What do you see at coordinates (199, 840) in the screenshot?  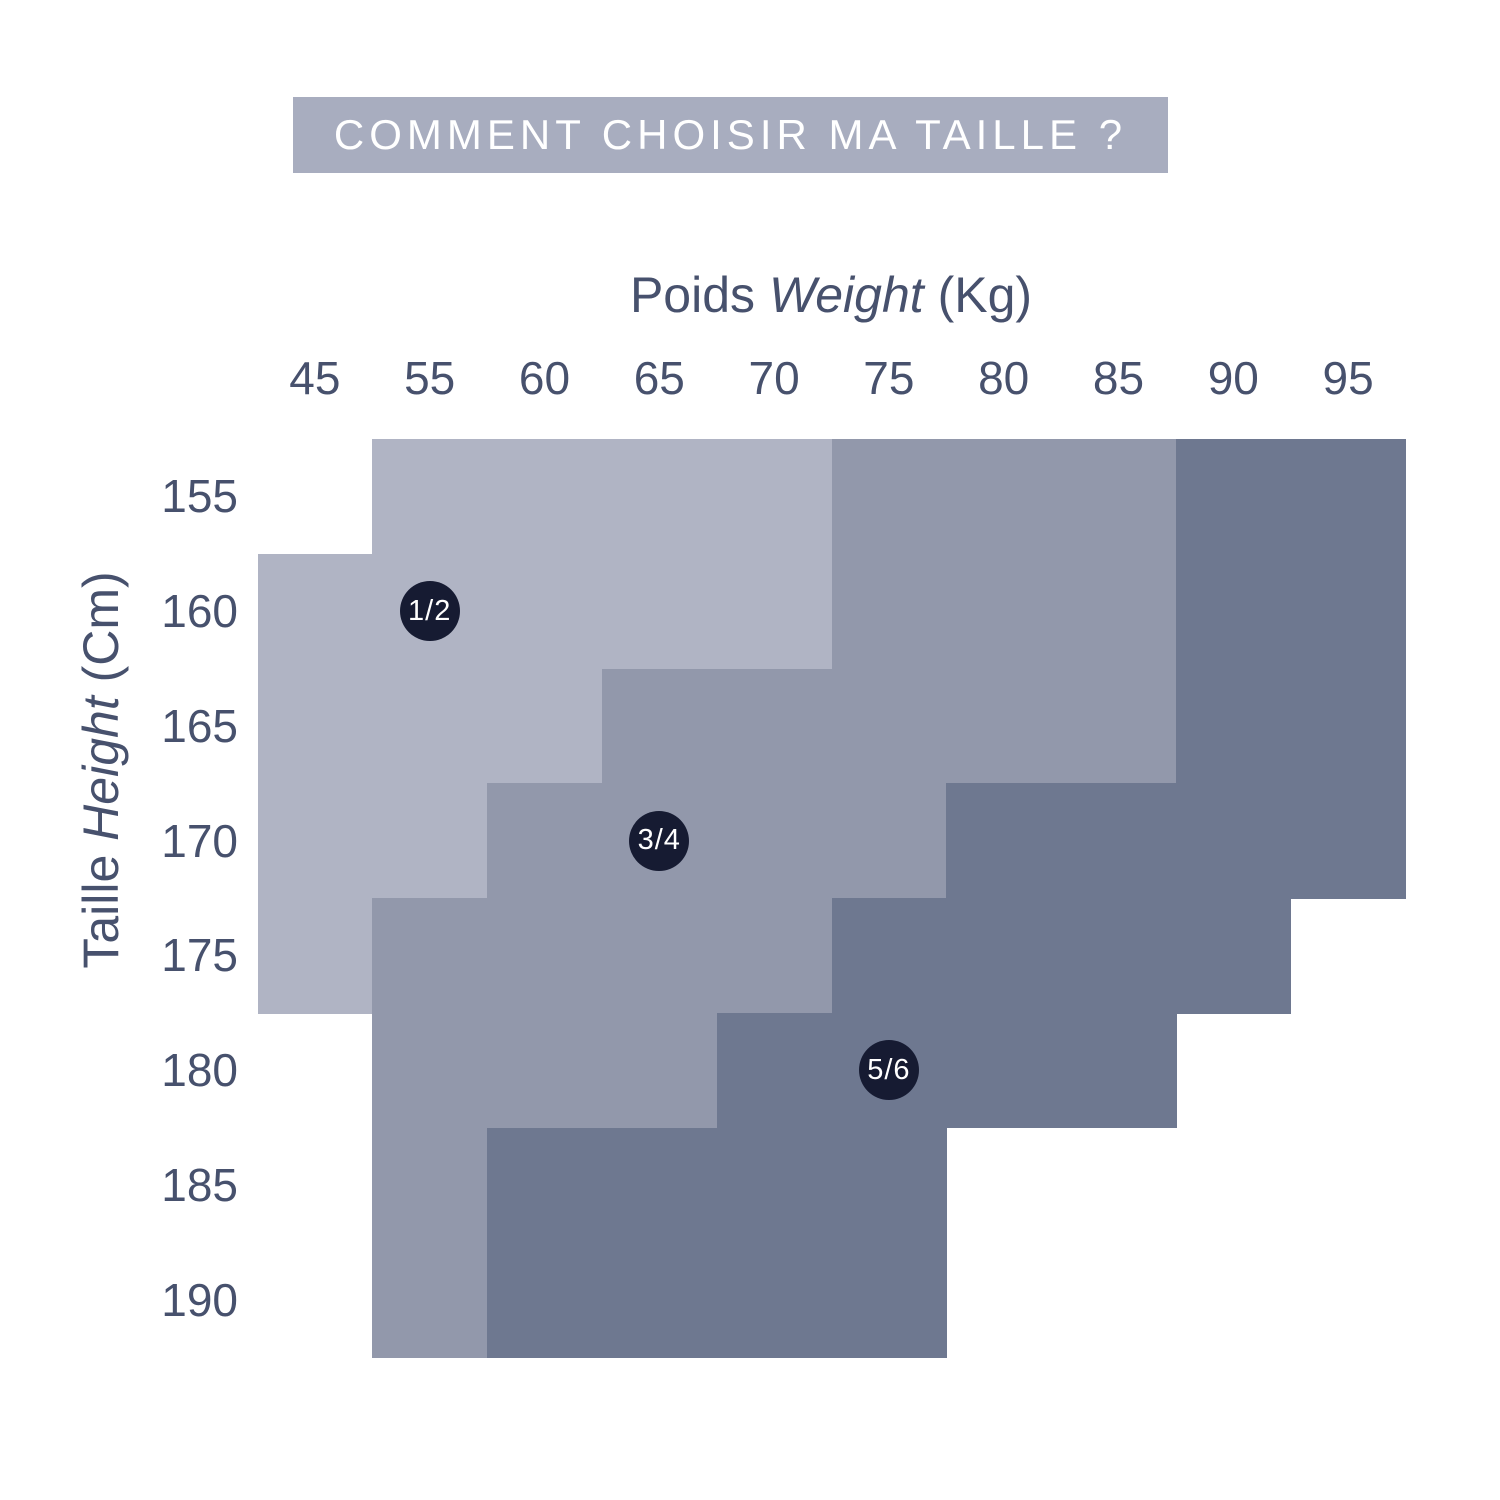 I see `height-tick-170: 170` at bounding box center [199, 840].